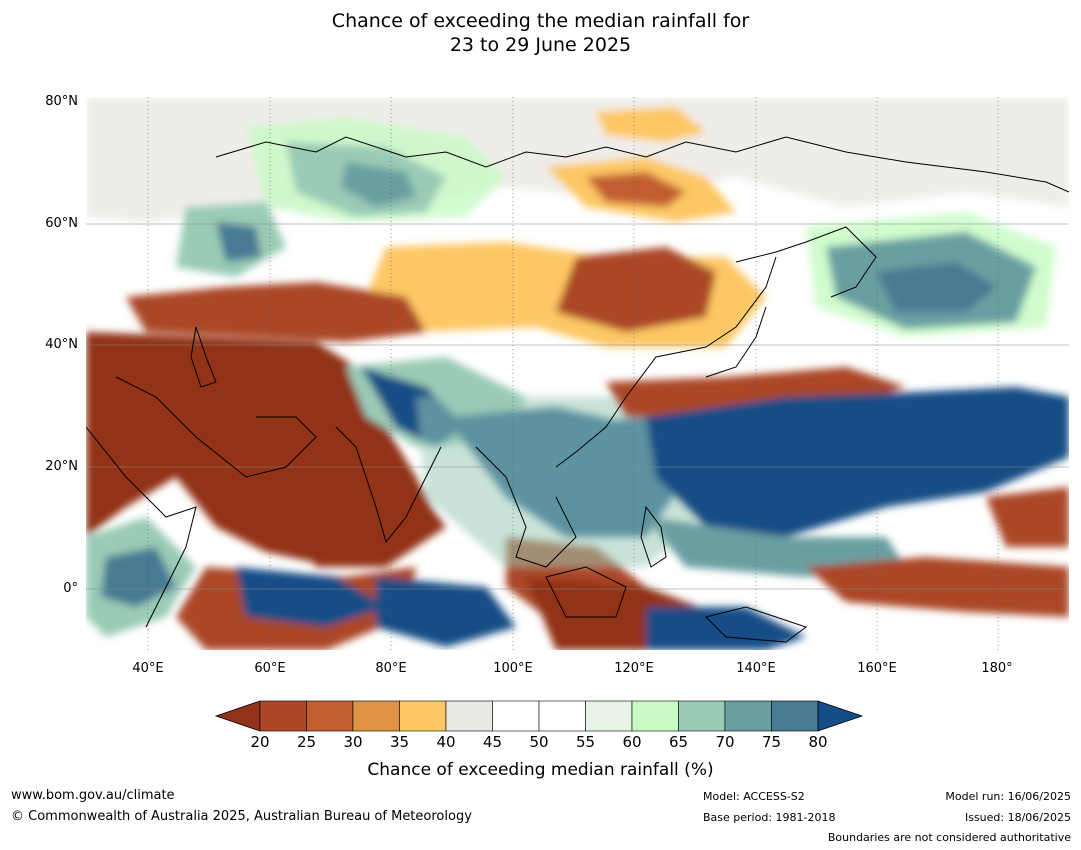  Describe the element at coordinates (586, 592) in the screenshot. I see `coastline-borneo` at that location.